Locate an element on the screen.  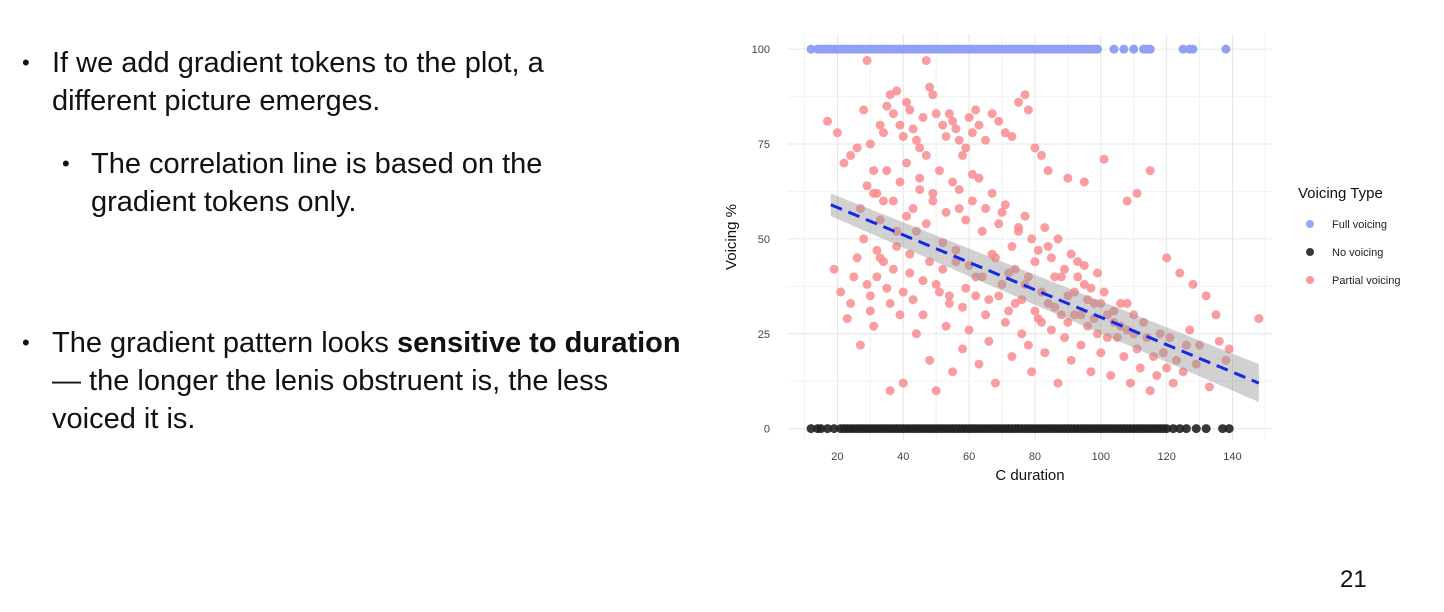
x-tick-label: 100 is located at coordinates (1101, 457).